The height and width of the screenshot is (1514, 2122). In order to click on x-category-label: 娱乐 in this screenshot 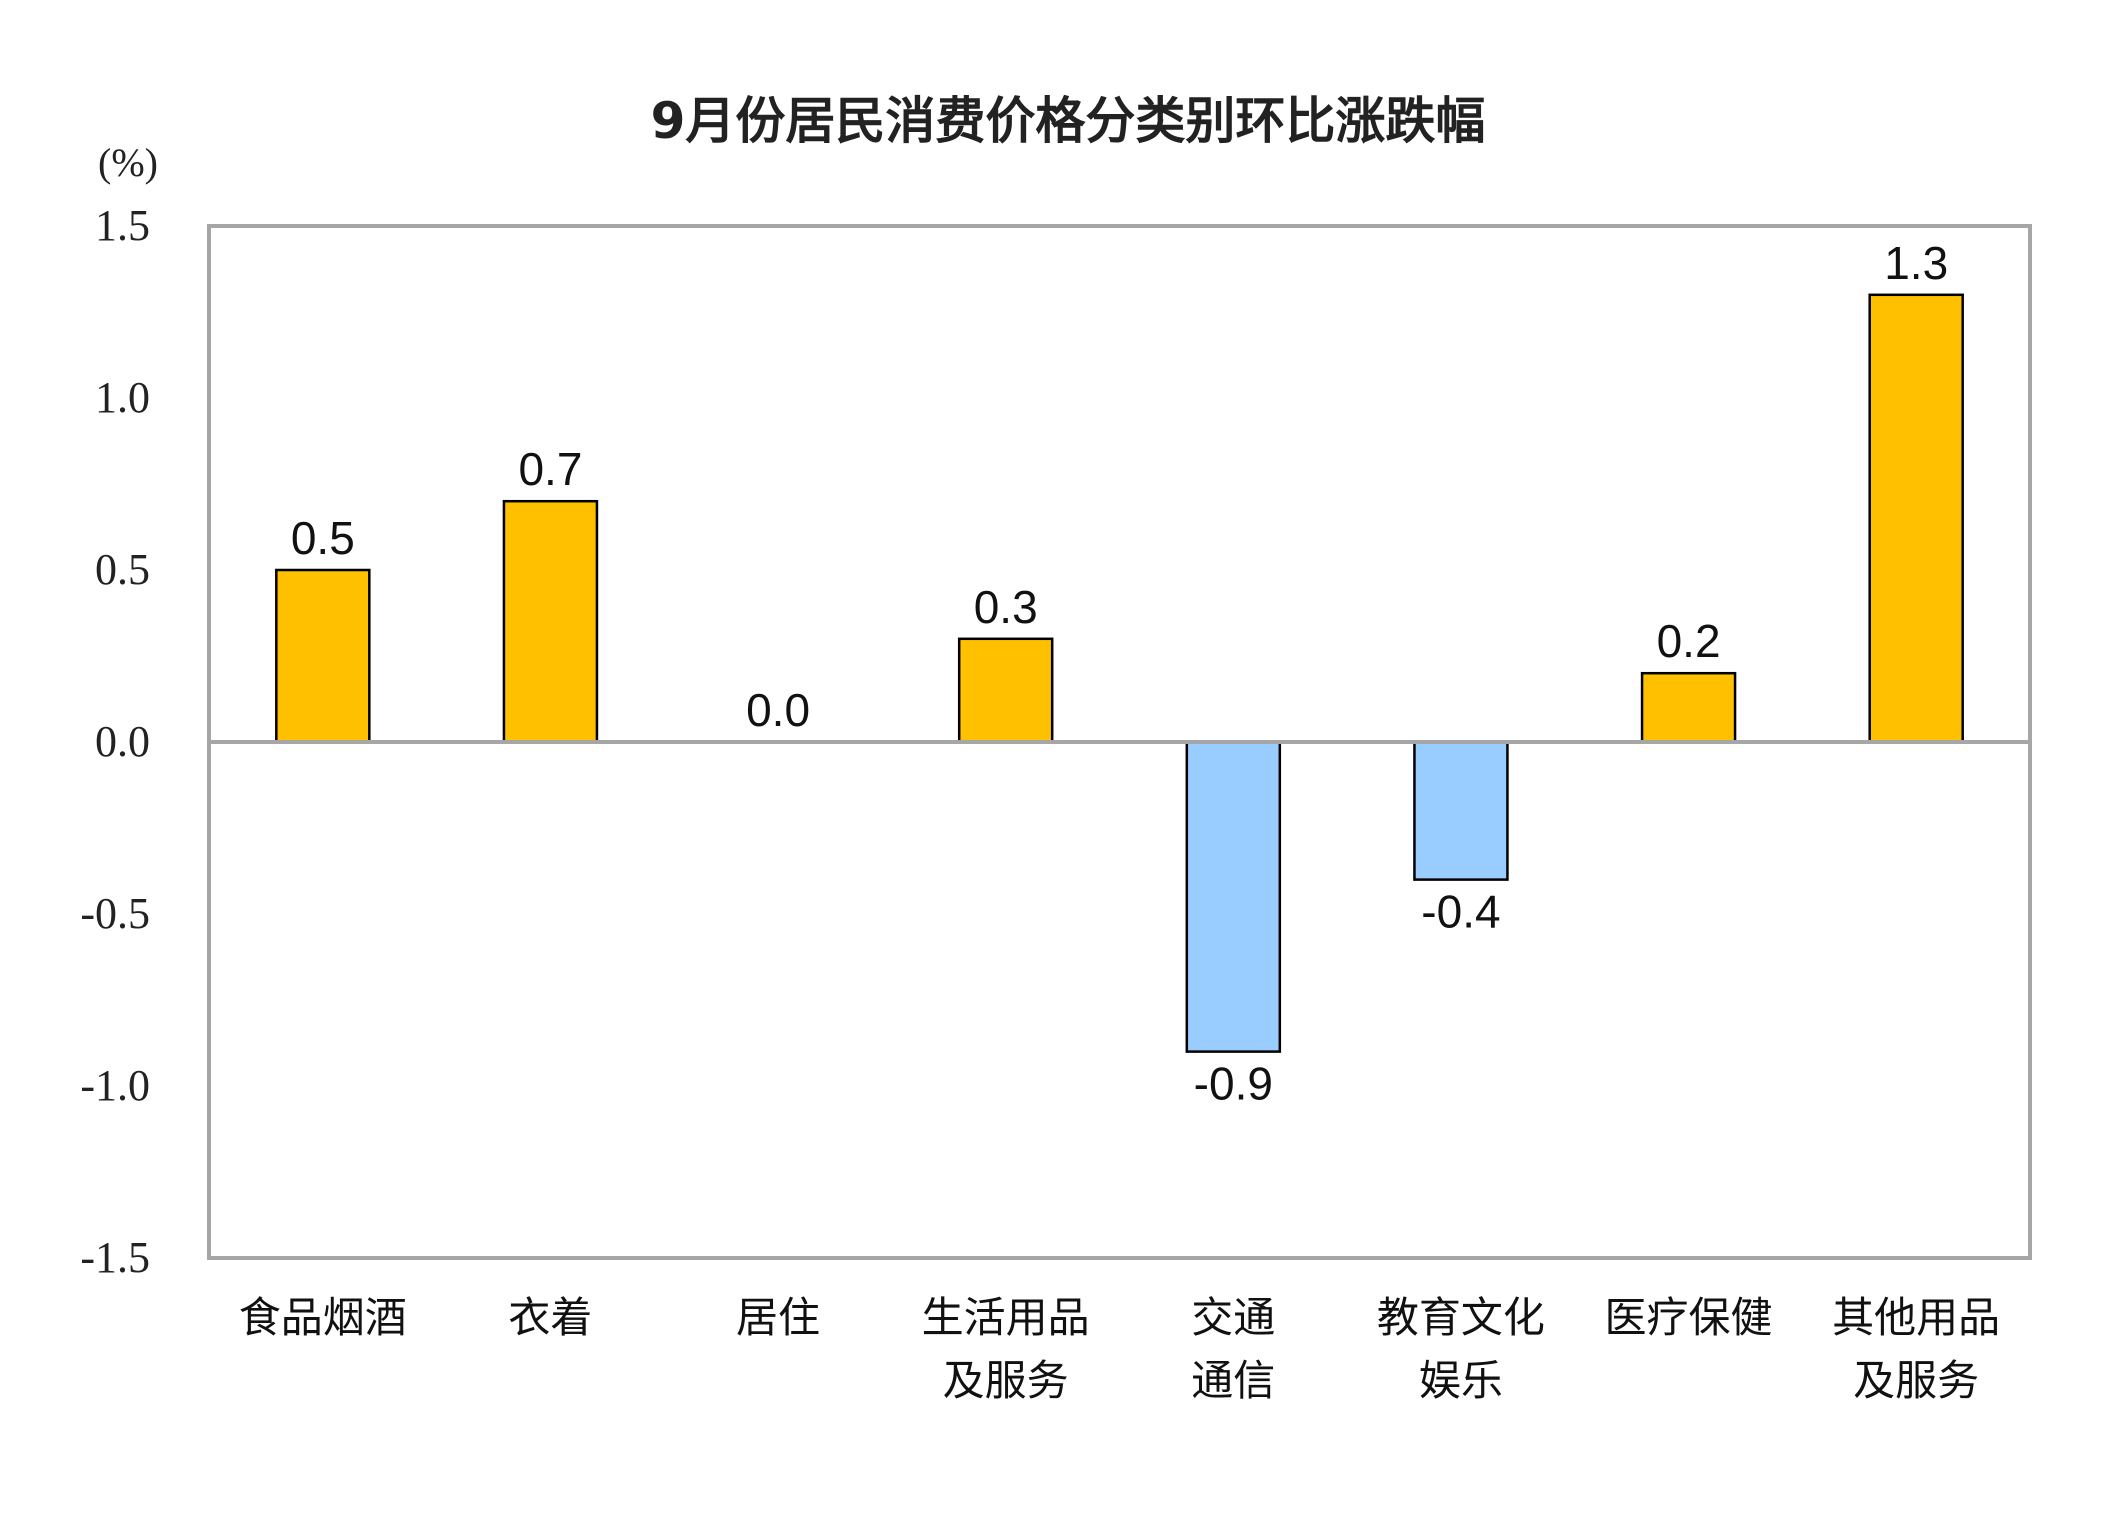, I will do `click(1461, 1380)`.